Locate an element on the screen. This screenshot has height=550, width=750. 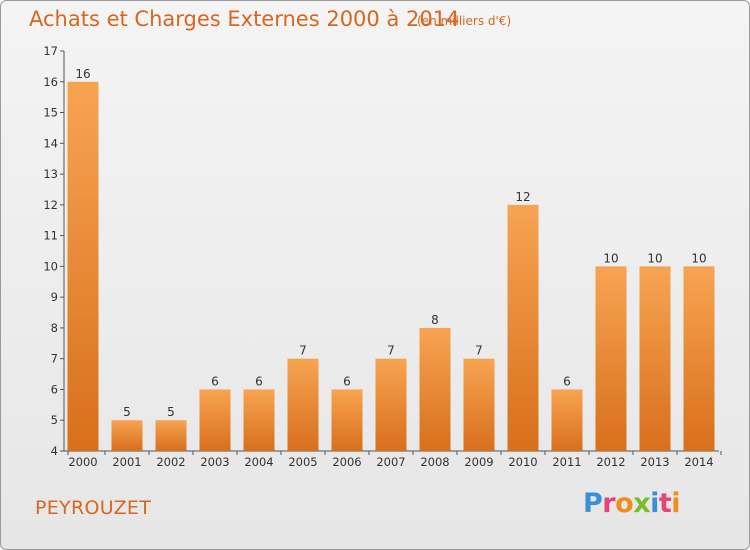
y-tick-label: 11 is located at coordinates (50, 236).